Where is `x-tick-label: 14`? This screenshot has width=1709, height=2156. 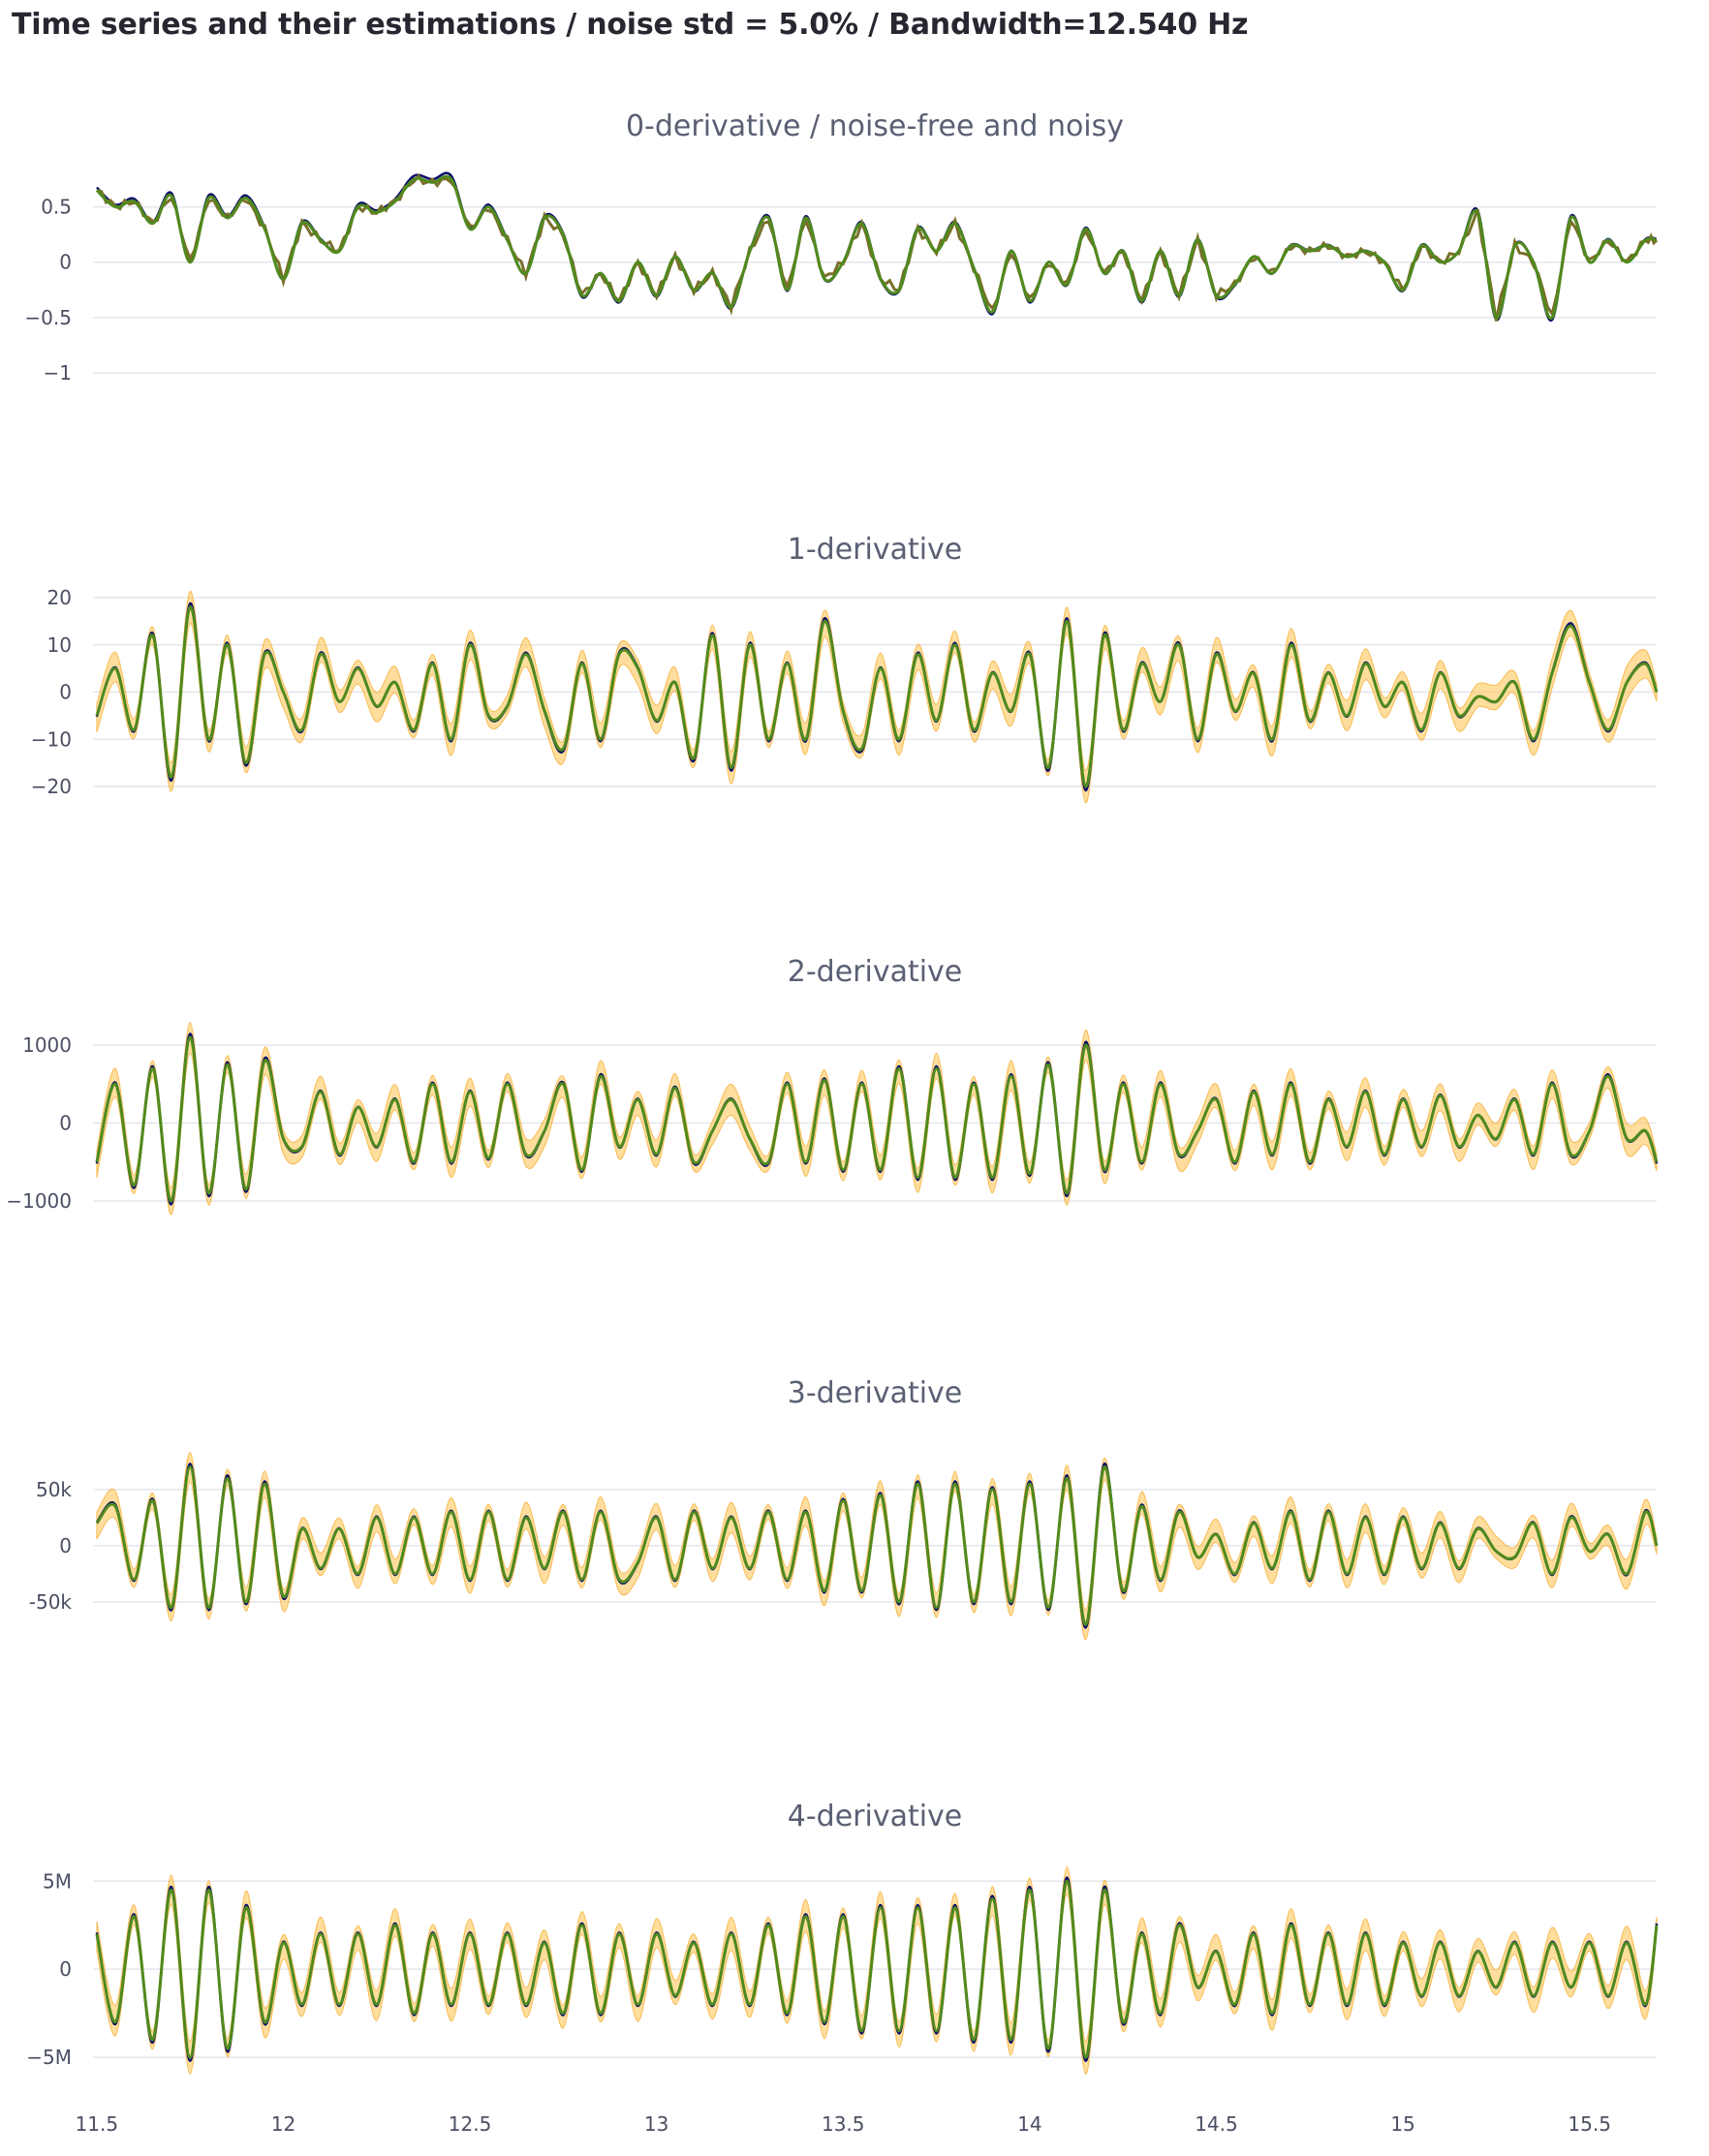
x-tick-label: 14 is located at coordinates (1029, 2124).